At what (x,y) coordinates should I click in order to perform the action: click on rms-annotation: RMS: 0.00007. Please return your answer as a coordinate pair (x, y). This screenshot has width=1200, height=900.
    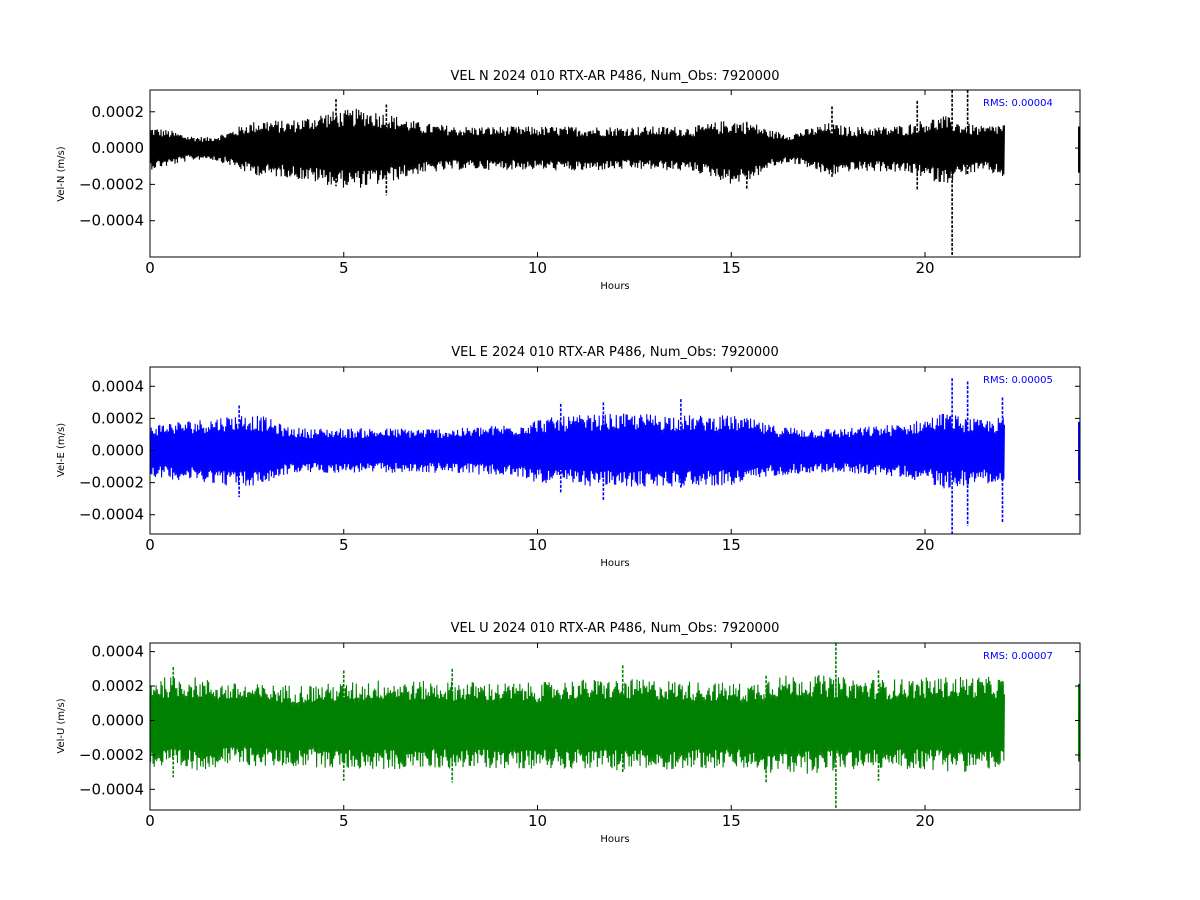
    Looking at the image, I should click on (1018, 656).